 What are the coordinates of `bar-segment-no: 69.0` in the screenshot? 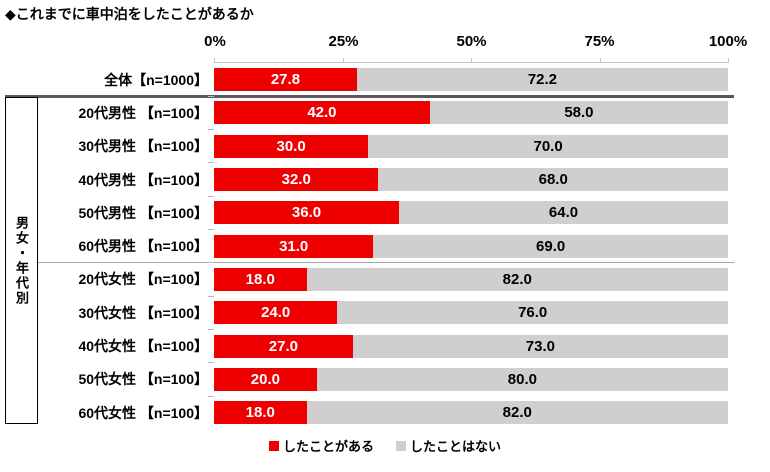 It's located at (550, 246).